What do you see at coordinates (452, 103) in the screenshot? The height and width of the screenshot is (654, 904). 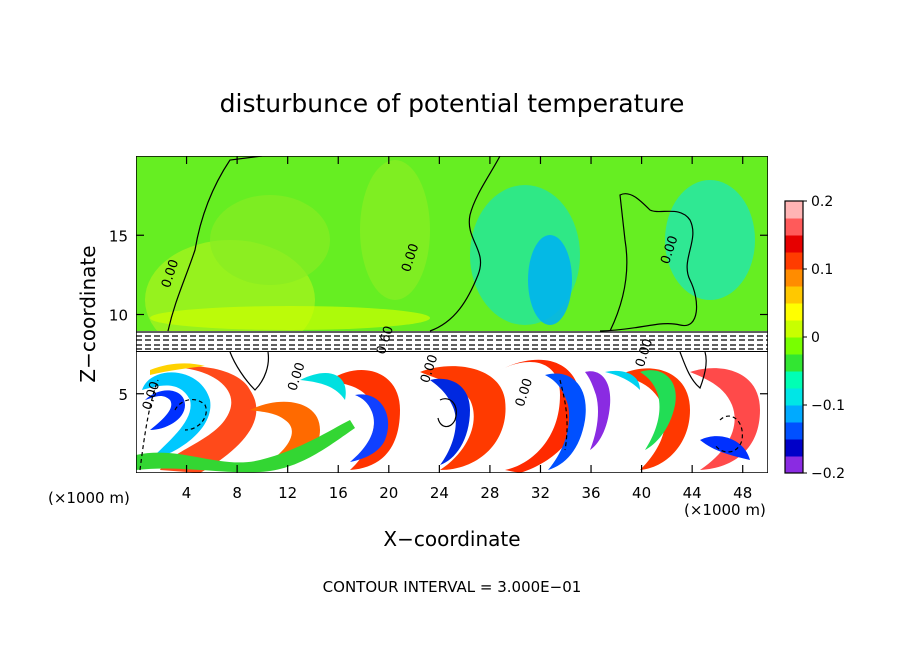 I see `chart-title: disturbunce of potential temperature` at bounding box center [452, 103].